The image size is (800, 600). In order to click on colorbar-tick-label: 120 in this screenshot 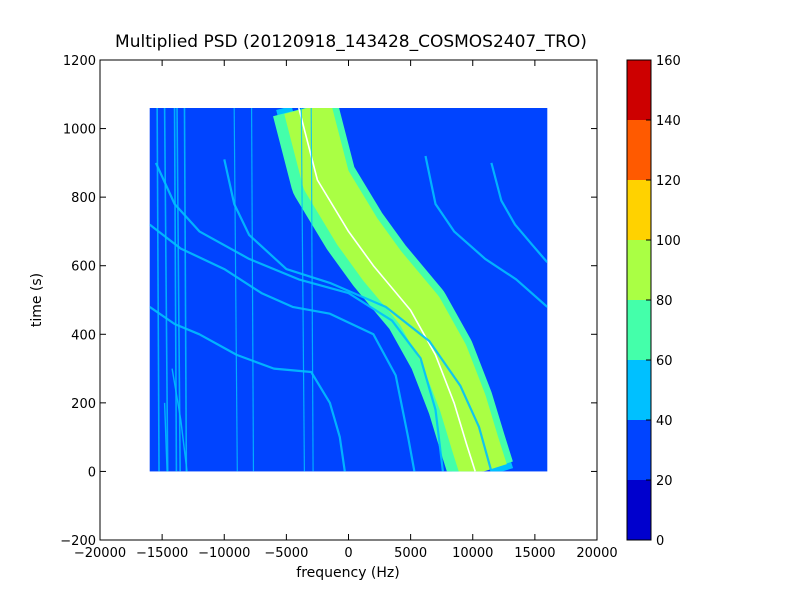, I will do `click(668, 181)`.